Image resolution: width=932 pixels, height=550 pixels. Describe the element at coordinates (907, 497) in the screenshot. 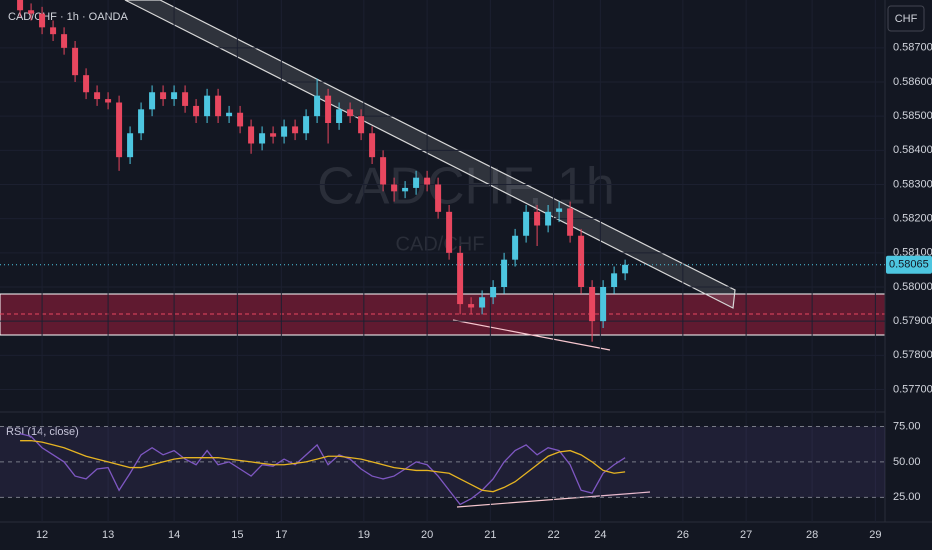

I see `y-tick-label: 25.00` at that location.